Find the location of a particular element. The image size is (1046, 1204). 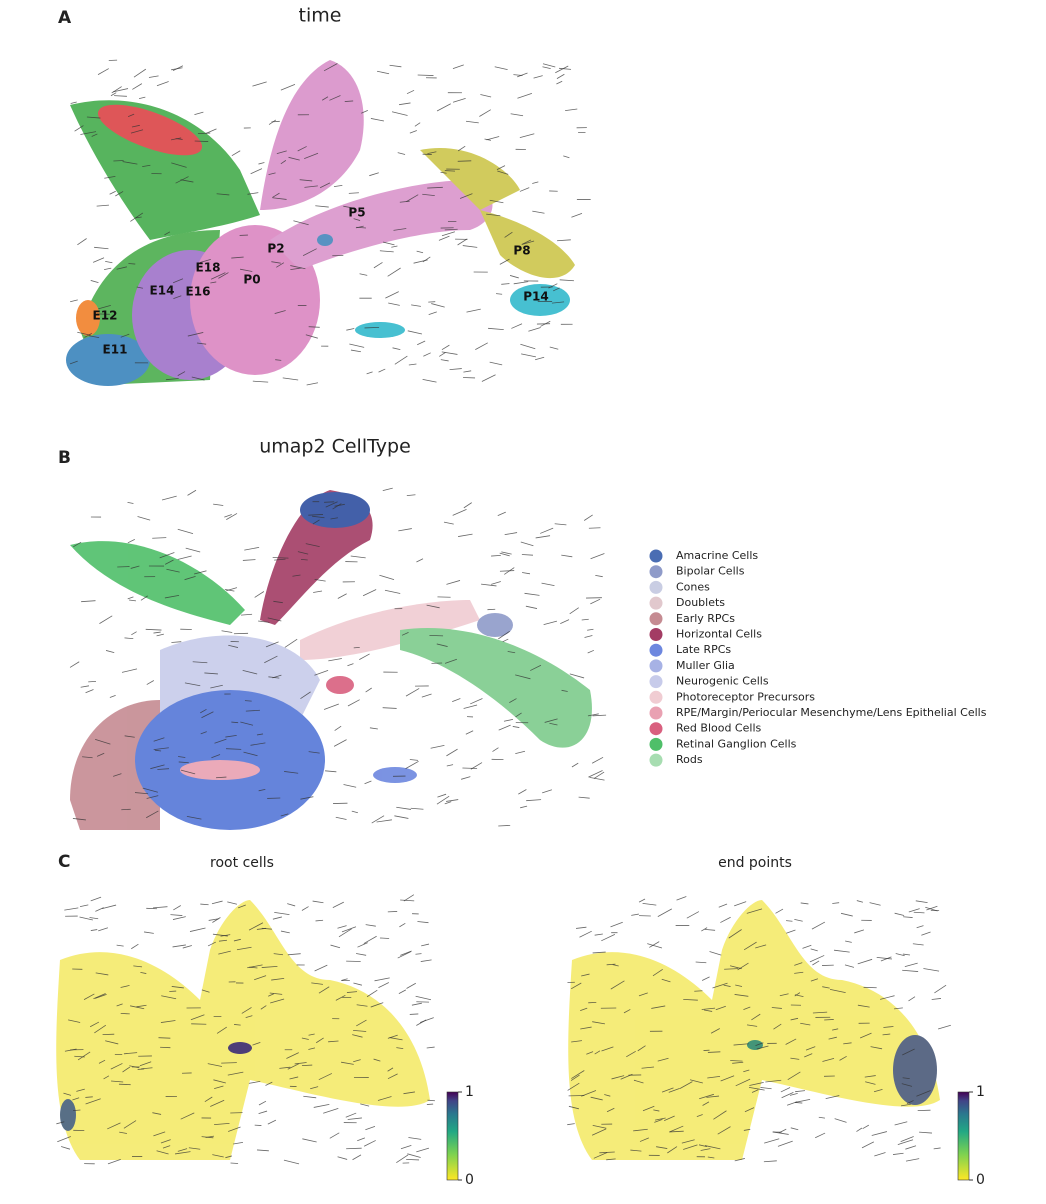

legend-label: Neurogenic Cells is located at coordinates (722, 681).